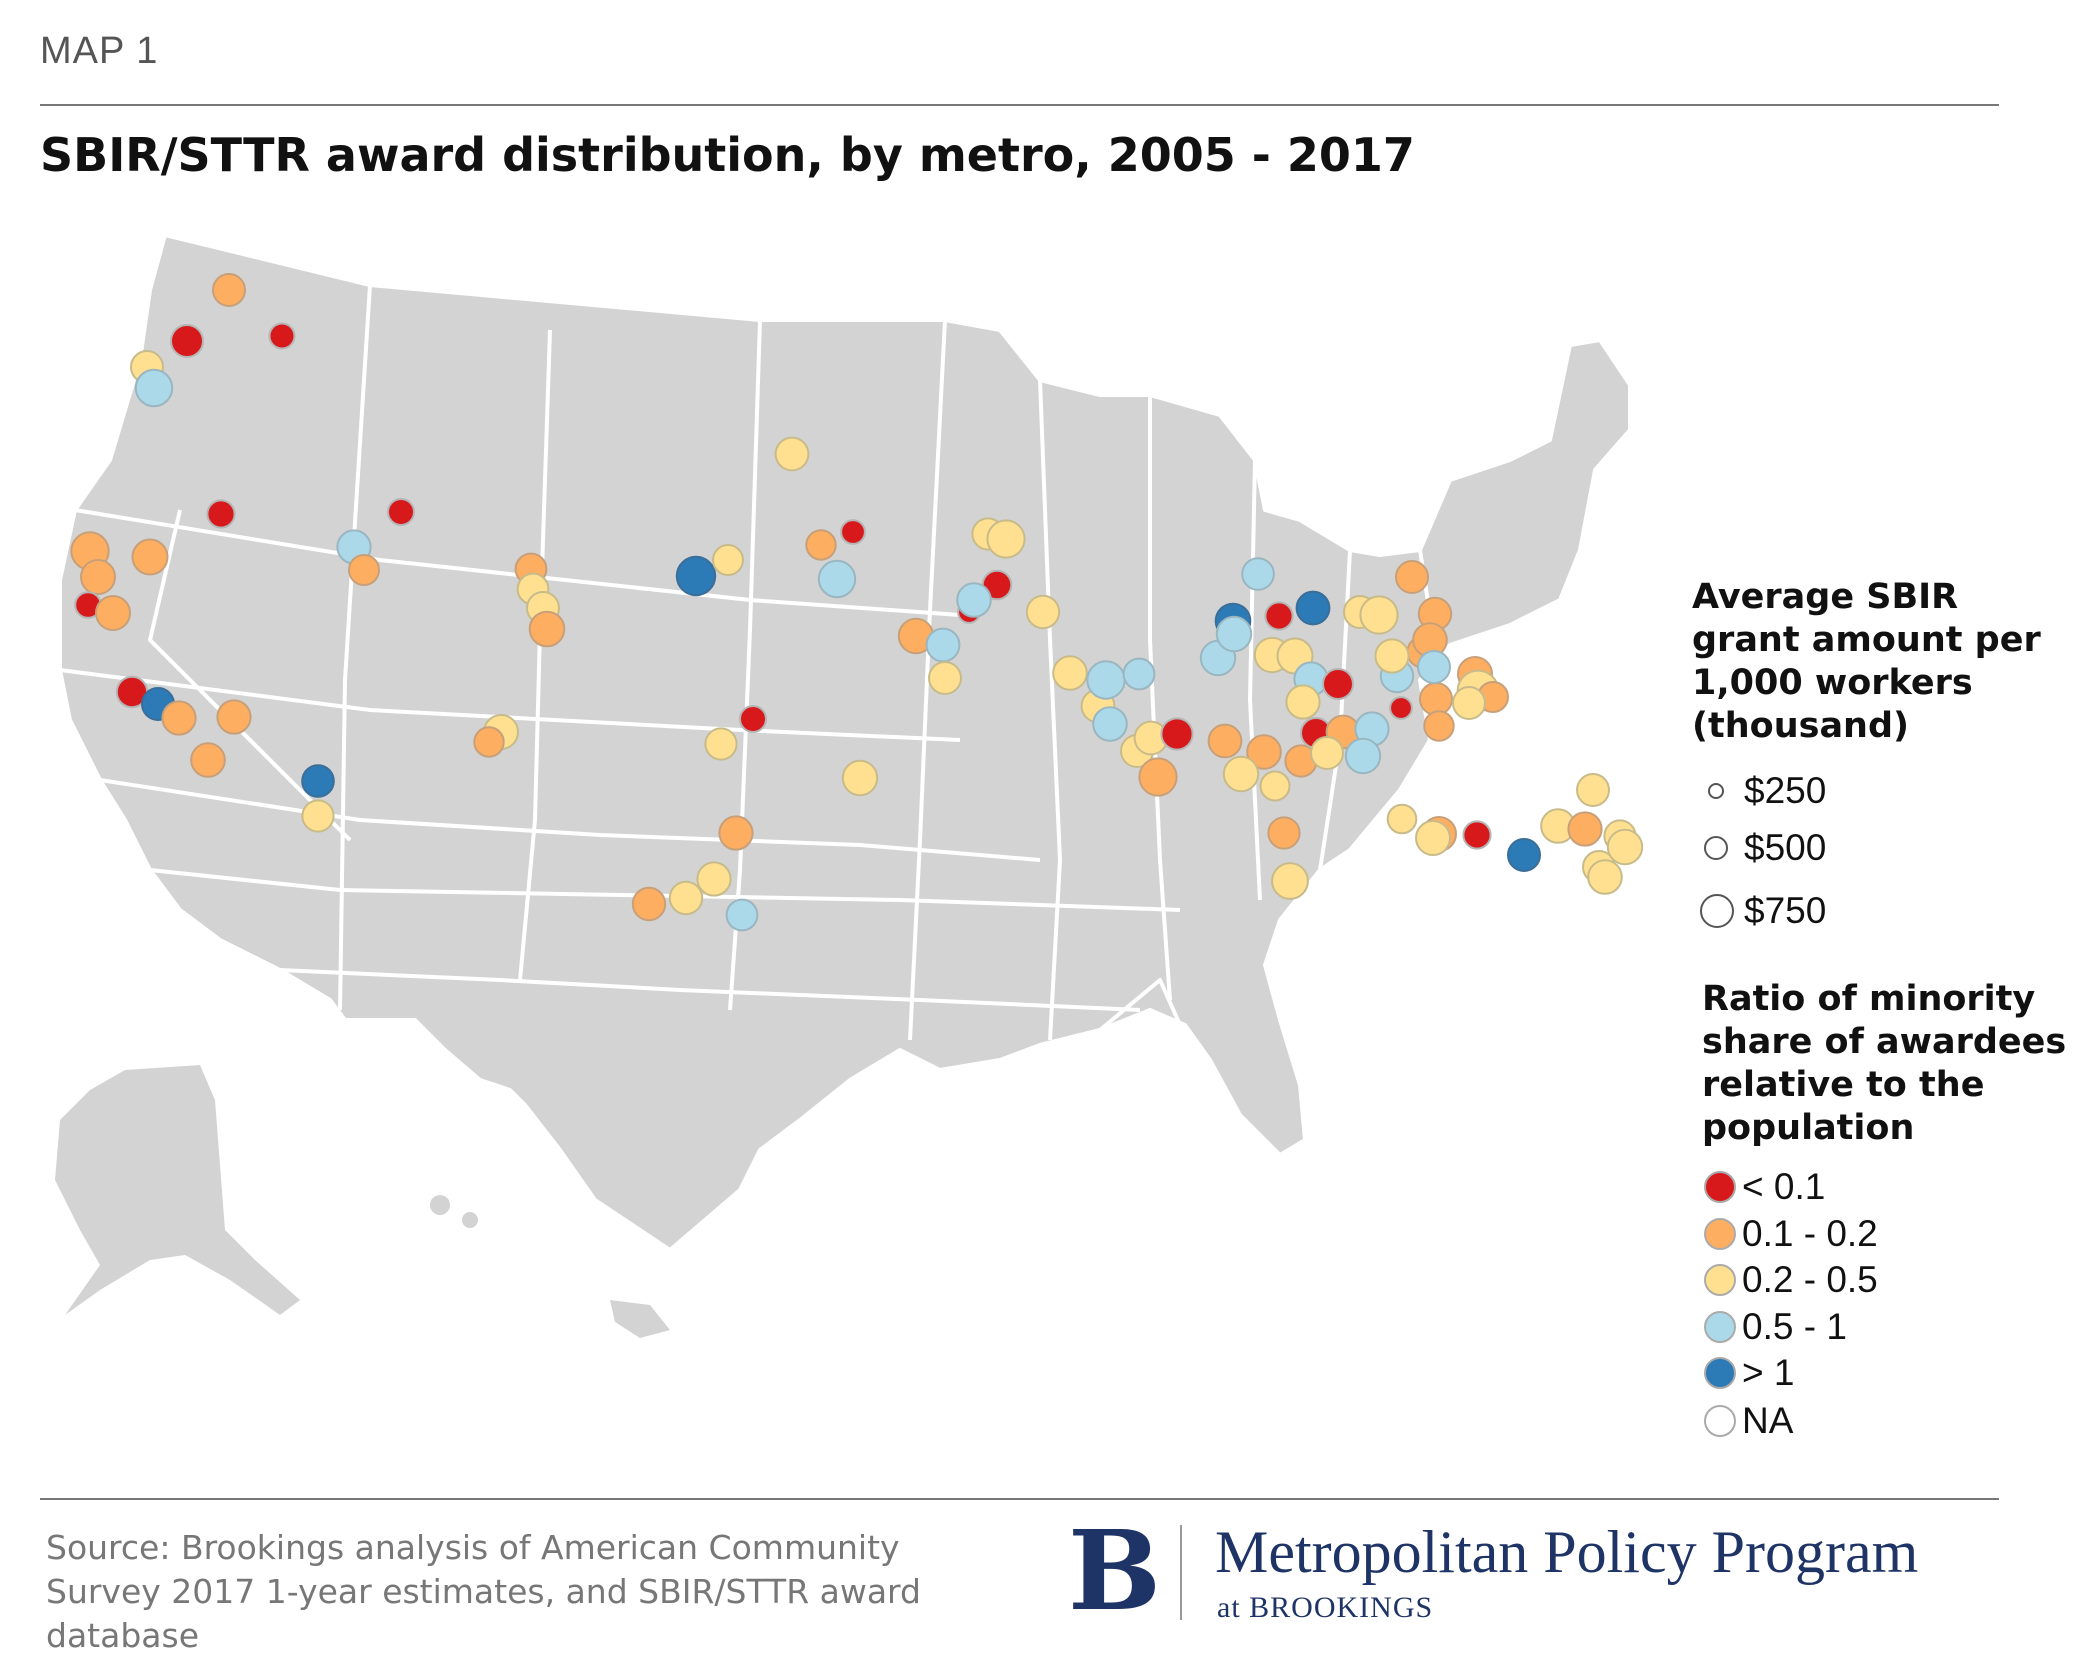  Describe the element at coordinates (99, 51) in the screenshot. I see `map-label: MAP 1` at that location.